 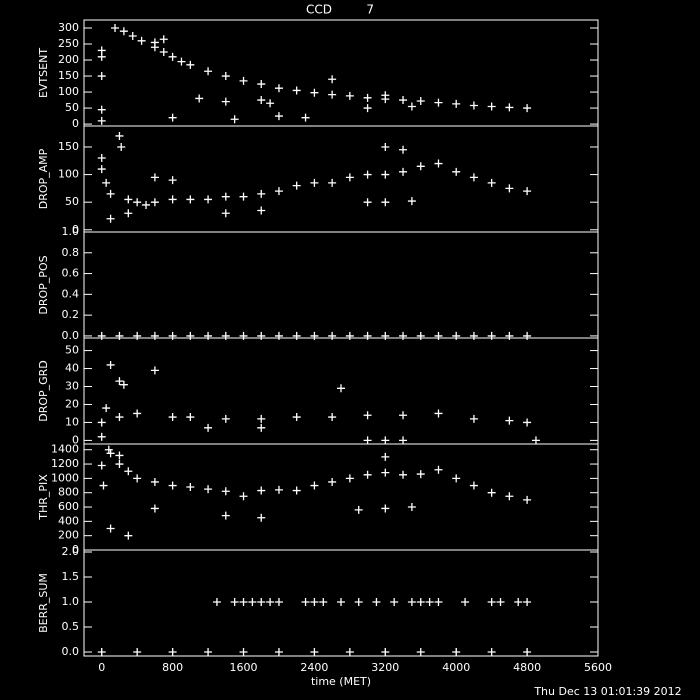 What do you see at coordinates (75, 549) in the screenshot?
I see `y-tick-label: 0` at bounding box center [75, 549].